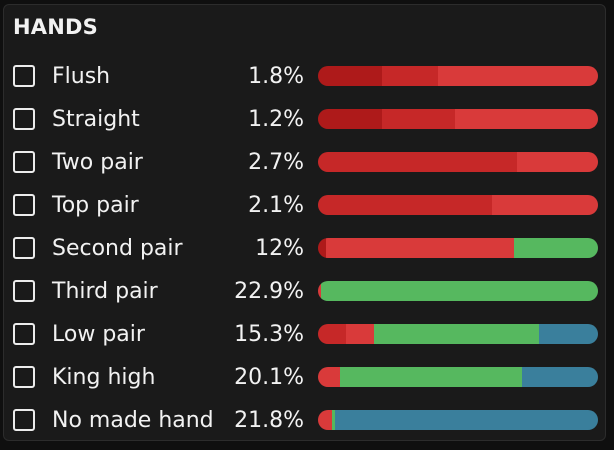 The width and height of the screenshot is (614, 450). Describe the element at coordinates (98, 334) in the screenshot. I see `hand-label: Low pair` at that location.